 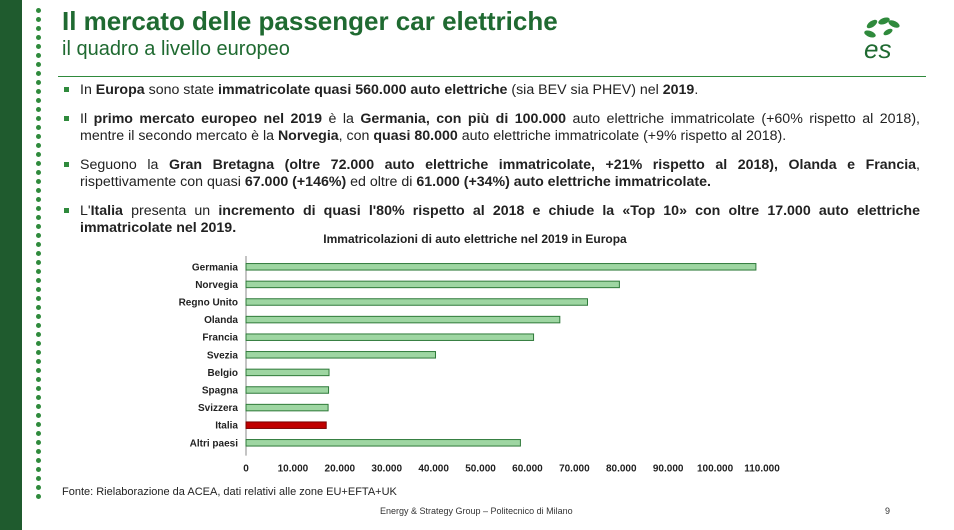 What do you see at coordinates (181, 90) in the screenshot?
I see `bullet-text: sono state` at bounding box center [181, 90].